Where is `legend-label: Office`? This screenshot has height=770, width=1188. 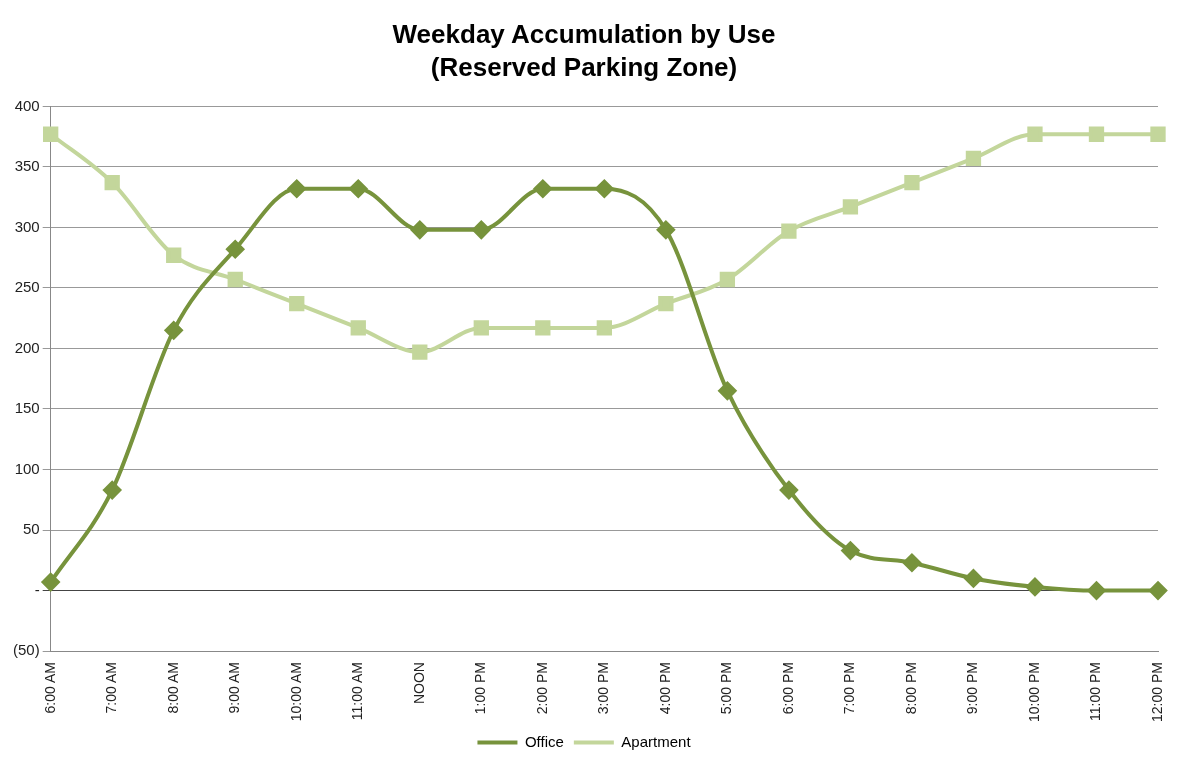
legend-label: Office is located at coordinates (544, 741).